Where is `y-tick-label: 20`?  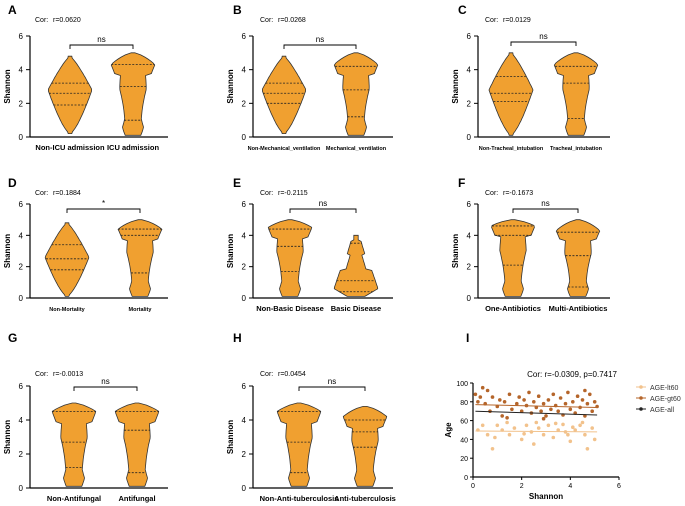
y-tick-label: 20 is located at coordinates (464, 459).